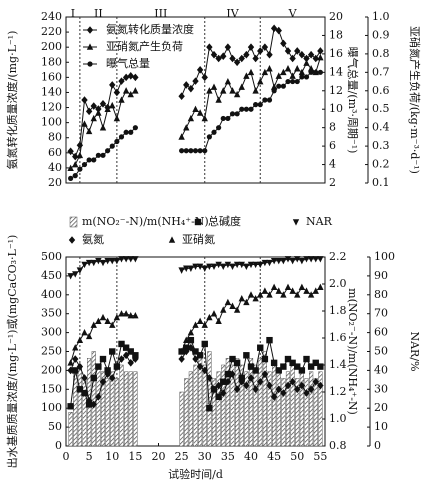 The image size is (434, 487). I want to click on legend-swatch, so click(73, 222).